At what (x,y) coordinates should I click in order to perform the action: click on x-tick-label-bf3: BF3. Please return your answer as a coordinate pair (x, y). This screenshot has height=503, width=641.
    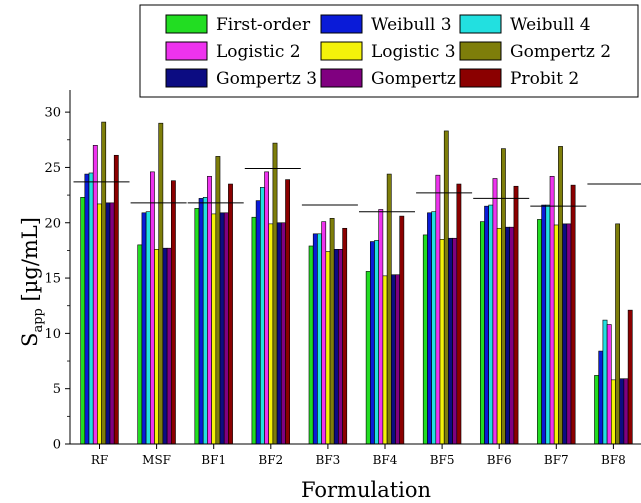
    Looking at the image, I should click on (328, 460).